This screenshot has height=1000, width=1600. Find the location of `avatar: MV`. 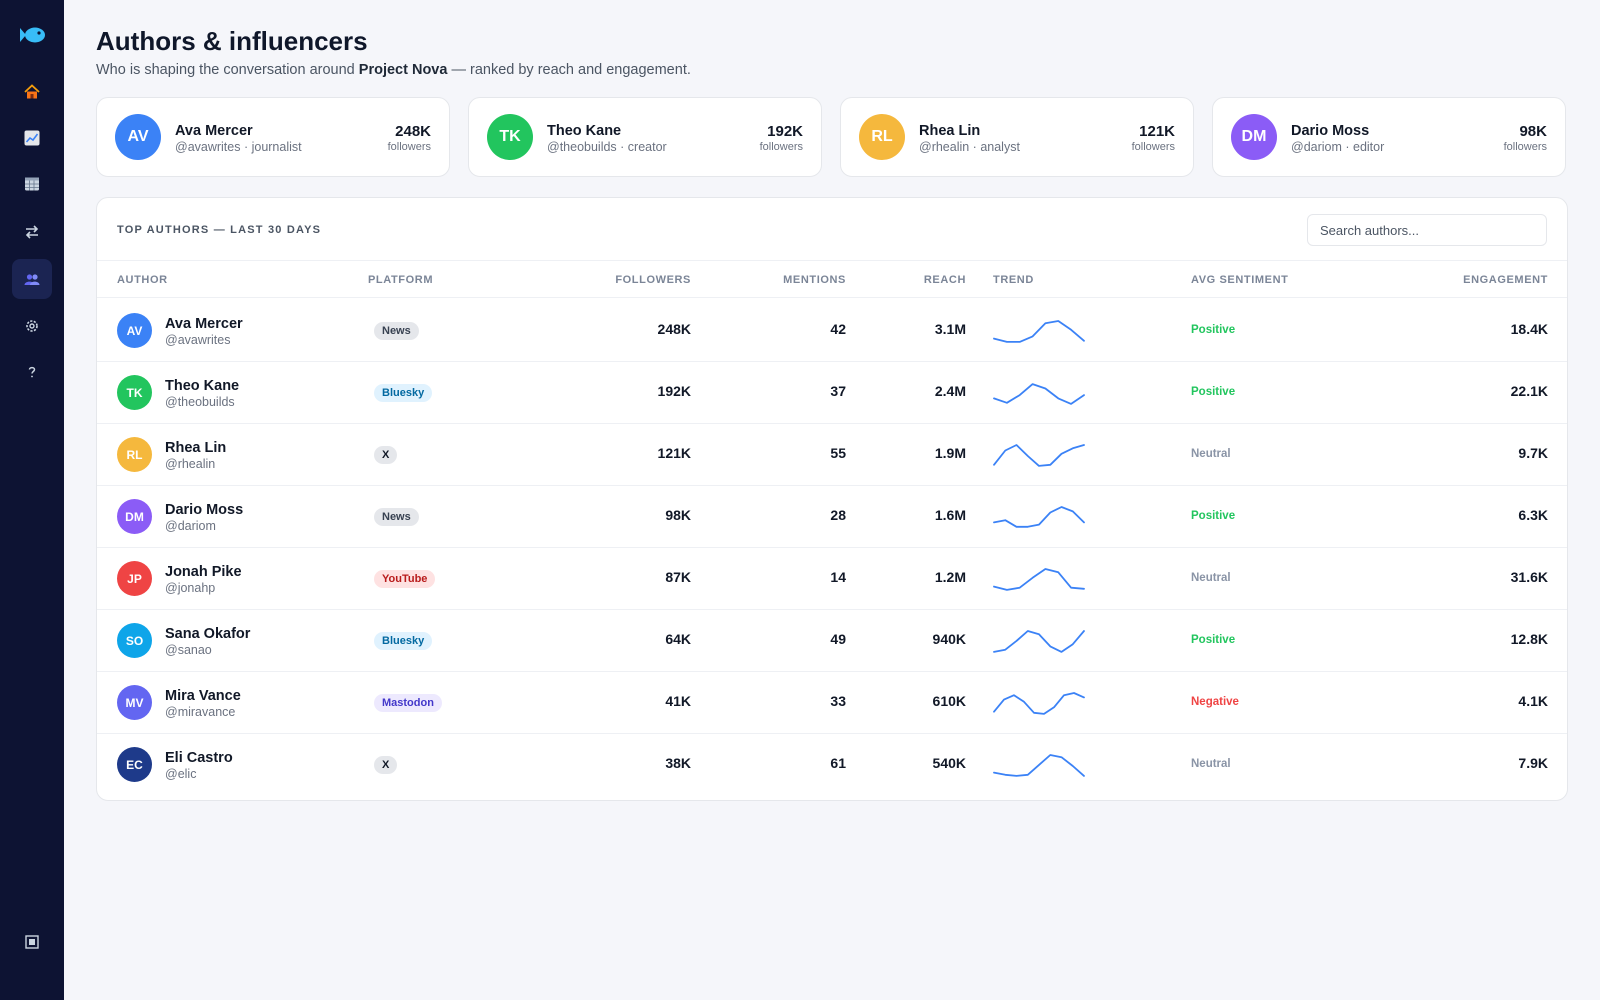

avatar: MV is located at coordinates (134, 702).